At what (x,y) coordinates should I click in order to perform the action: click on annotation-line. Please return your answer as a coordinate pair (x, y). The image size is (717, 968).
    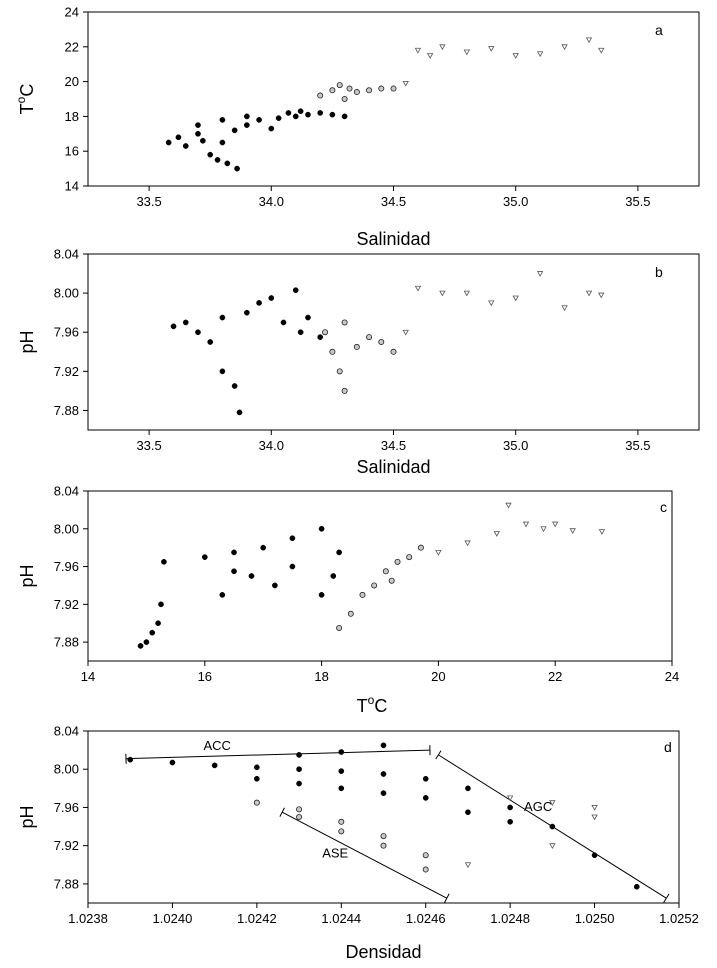
    Looking at the image, I should click on (277, 754).